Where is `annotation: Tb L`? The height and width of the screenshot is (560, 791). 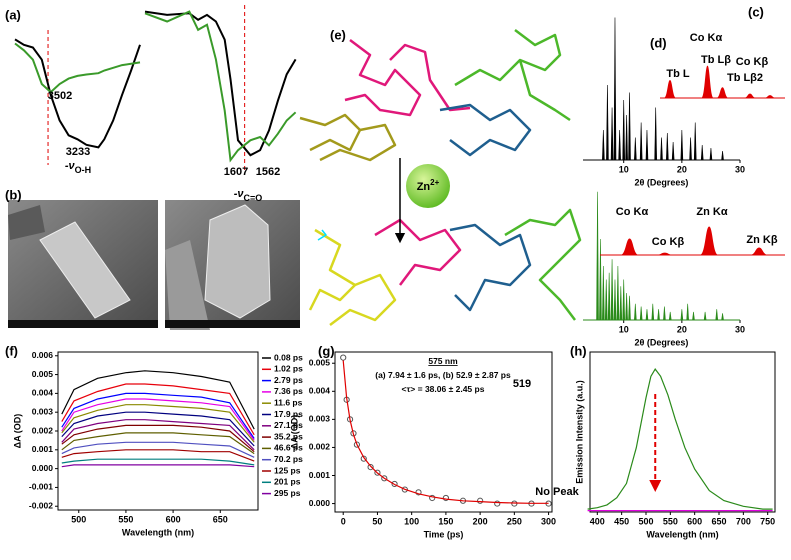
annotation: Tb L is located at coordinates (677, 74).